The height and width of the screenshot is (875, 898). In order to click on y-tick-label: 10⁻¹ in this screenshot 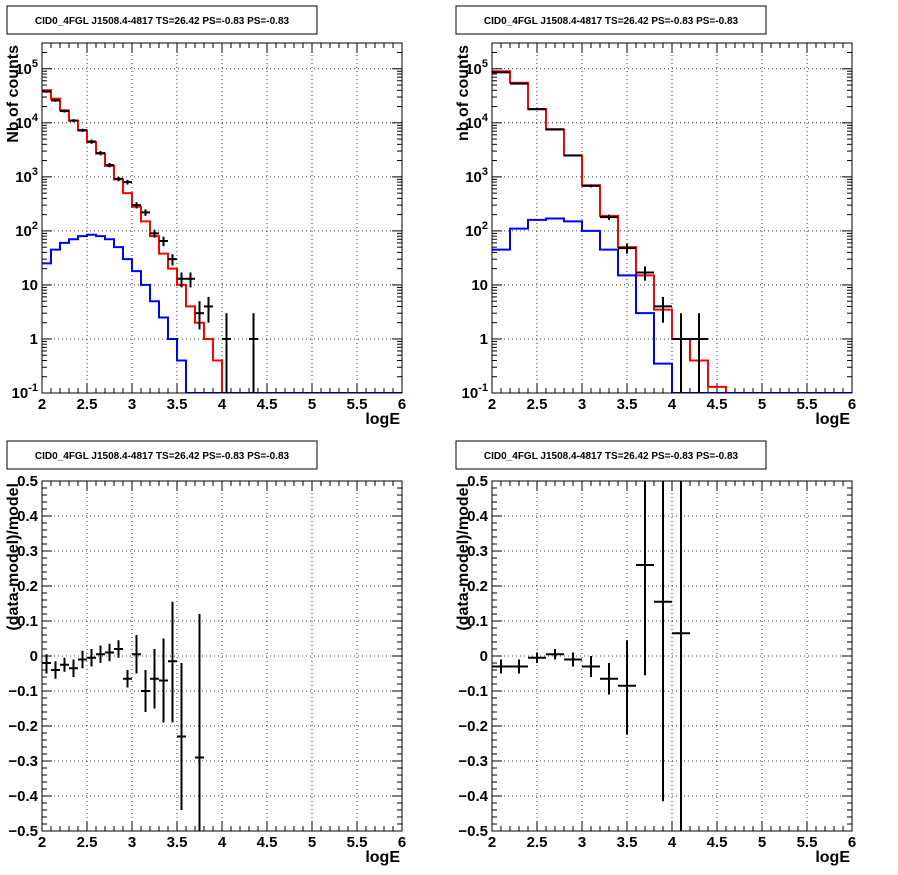, I will do `click(475, 392)`.